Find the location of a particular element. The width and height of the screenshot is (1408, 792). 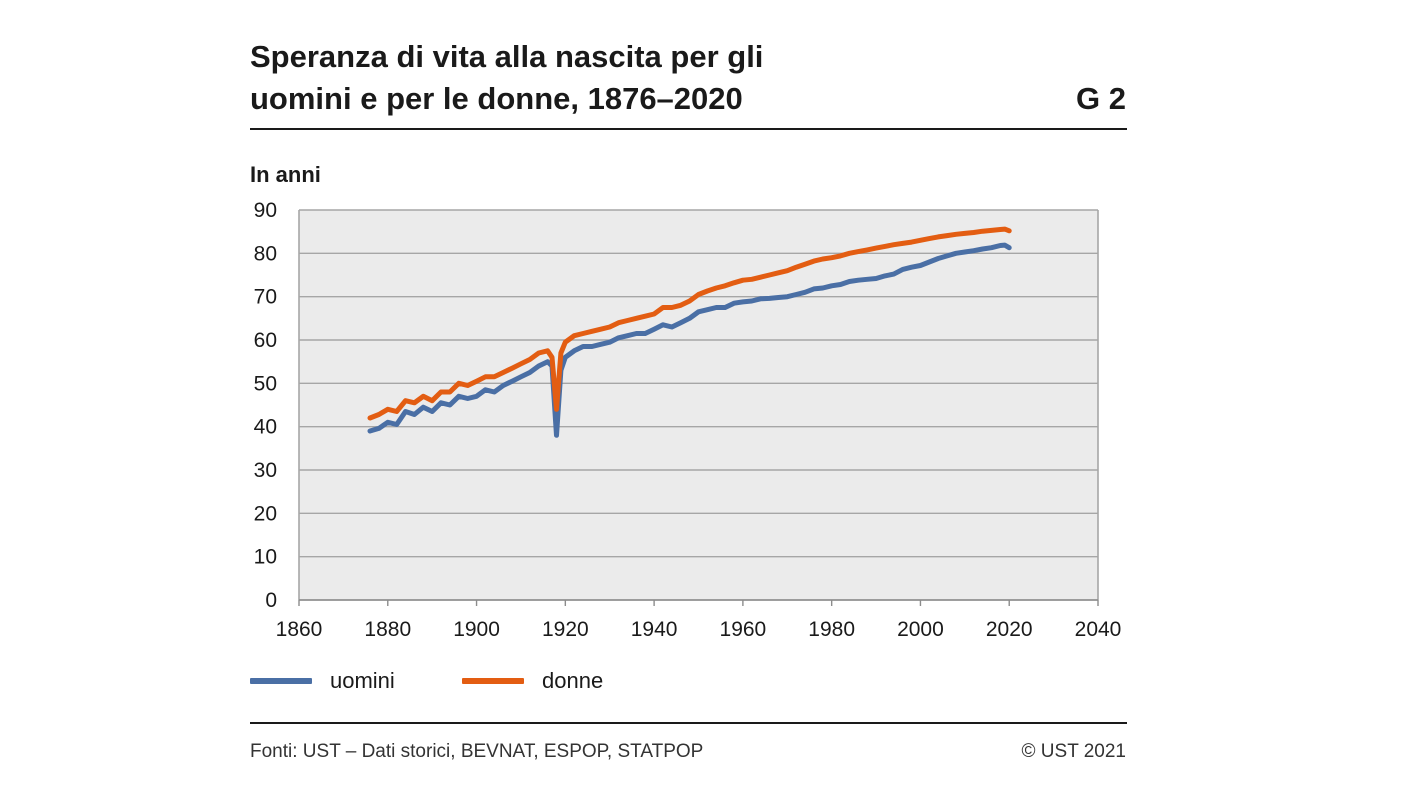

figure-id: G 2 is located at coordinates (1101, 98).